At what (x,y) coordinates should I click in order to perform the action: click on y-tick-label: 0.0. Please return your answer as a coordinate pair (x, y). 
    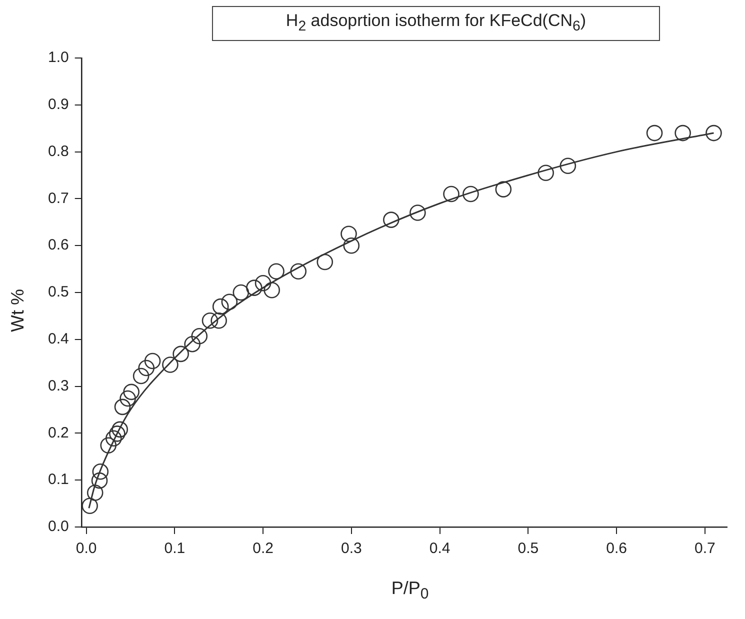
    Looking at the image, I should click on (58, 527).